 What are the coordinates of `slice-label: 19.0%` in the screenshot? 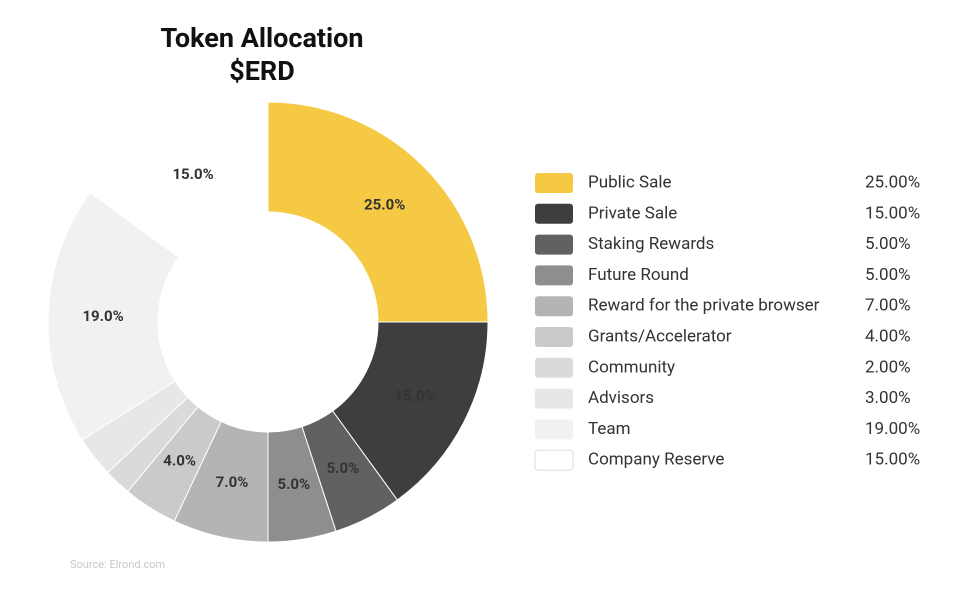 It's located at (102, 316).